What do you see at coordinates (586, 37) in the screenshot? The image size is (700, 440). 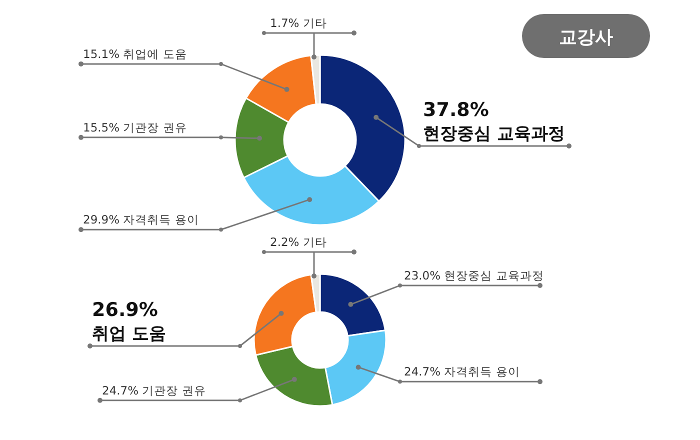 I see `text: 교강사` at bounding box center [586, 37].